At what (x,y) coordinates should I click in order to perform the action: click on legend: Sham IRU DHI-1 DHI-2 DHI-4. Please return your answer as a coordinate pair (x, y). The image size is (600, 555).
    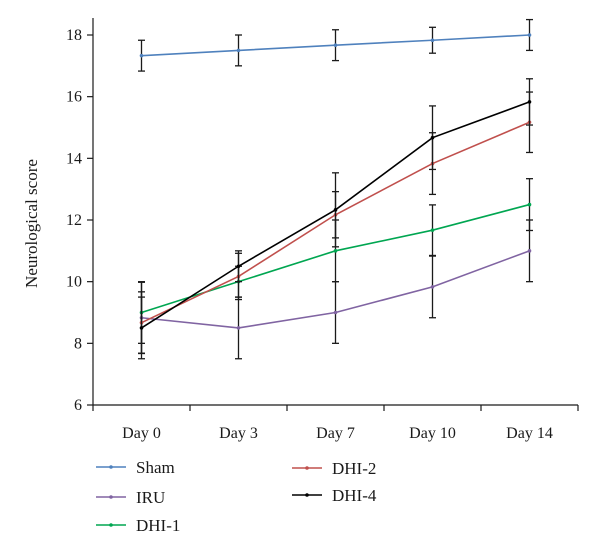
    Looking at the image, I should click on (236, 496).